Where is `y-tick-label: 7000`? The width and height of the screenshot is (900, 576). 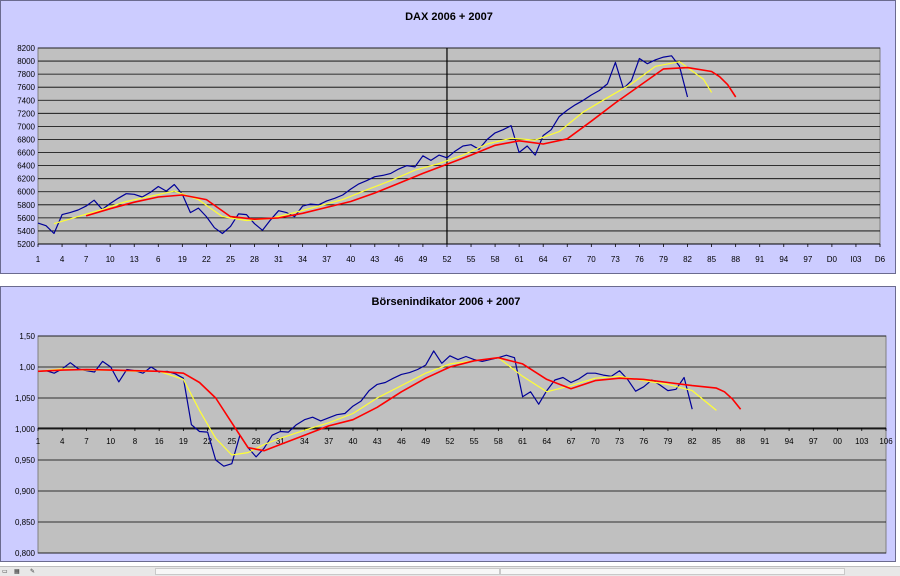 y-tick-label: 7000 is located at coordinates (26, 126).